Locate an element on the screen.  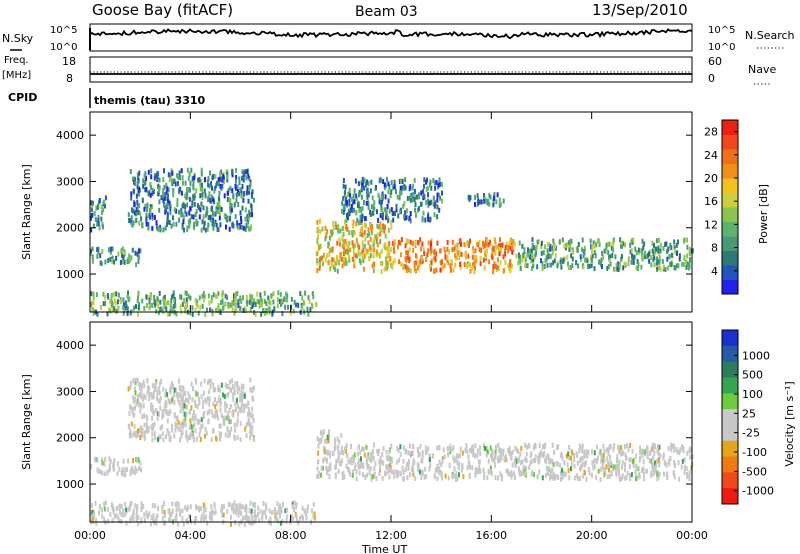
power-colorbar-segment is located at coordinates (730, 185).